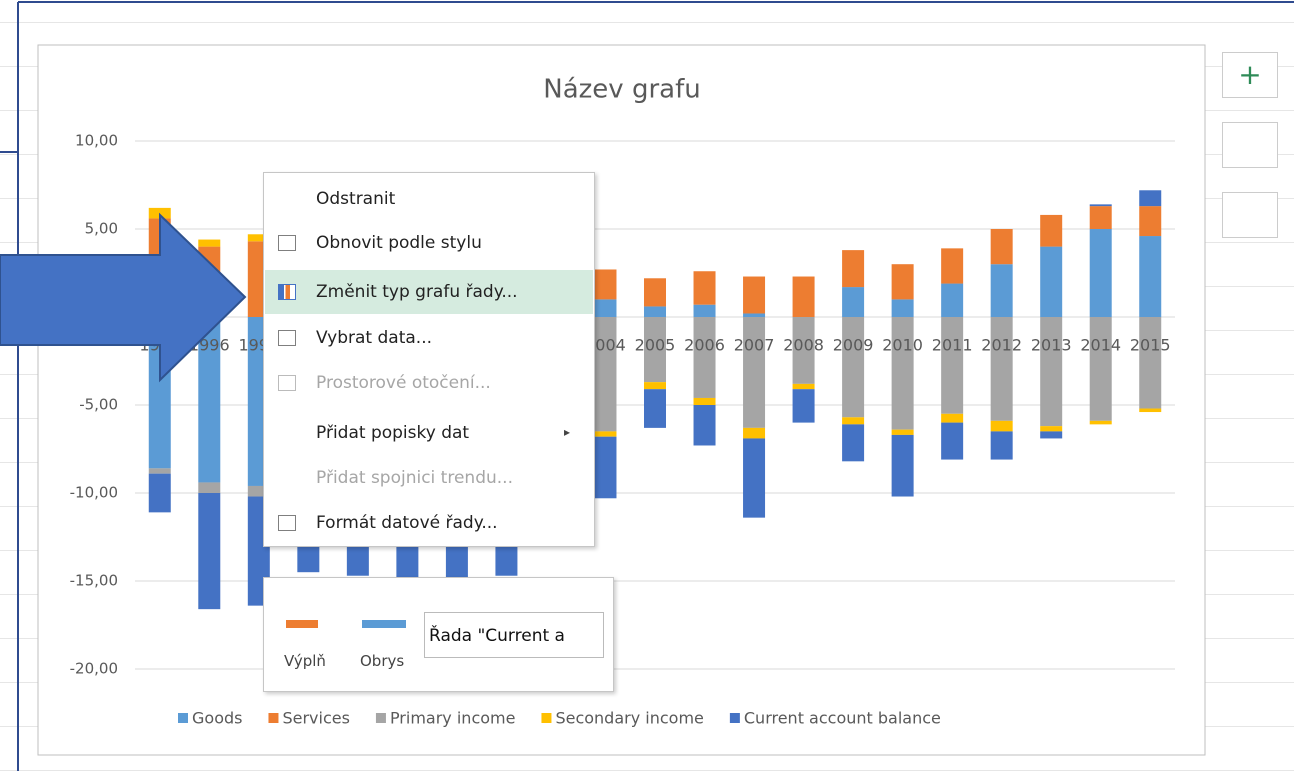 This screenshot has width=1294, height=771. Describe the element at coordinates (96, 141) in the screenshot. I see `y-tick-label: 10,00` at that location.